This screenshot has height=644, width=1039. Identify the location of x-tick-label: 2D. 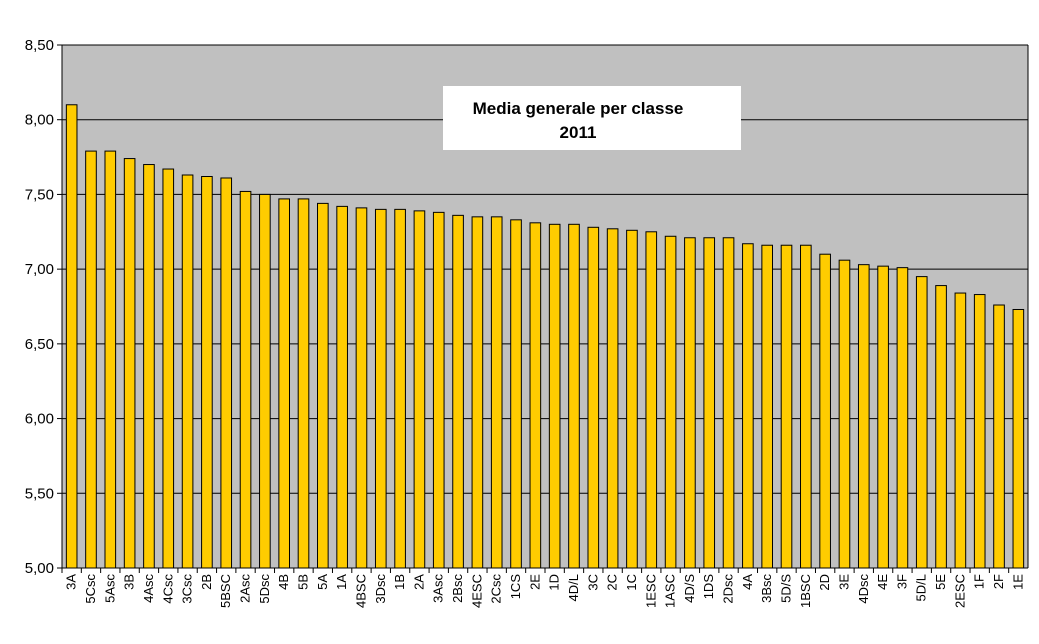
(824, 582).